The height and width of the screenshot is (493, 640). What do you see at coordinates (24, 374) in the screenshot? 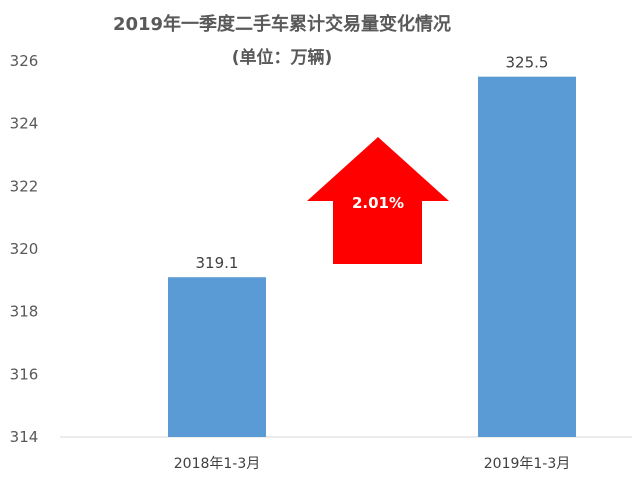
I see `y-tick-label: 316` at bounding box center [24, 374].